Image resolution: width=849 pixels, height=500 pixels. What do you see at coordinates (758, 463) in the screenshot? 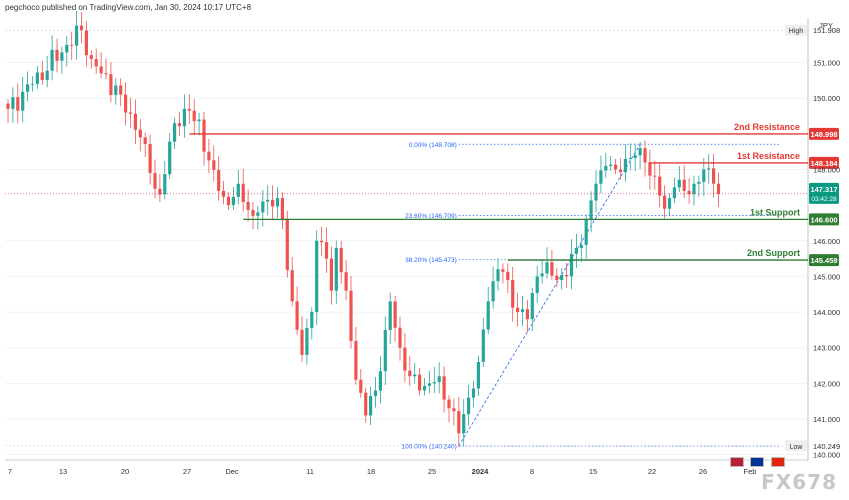
I see `flag-icons` at bounding box center [758, 463].